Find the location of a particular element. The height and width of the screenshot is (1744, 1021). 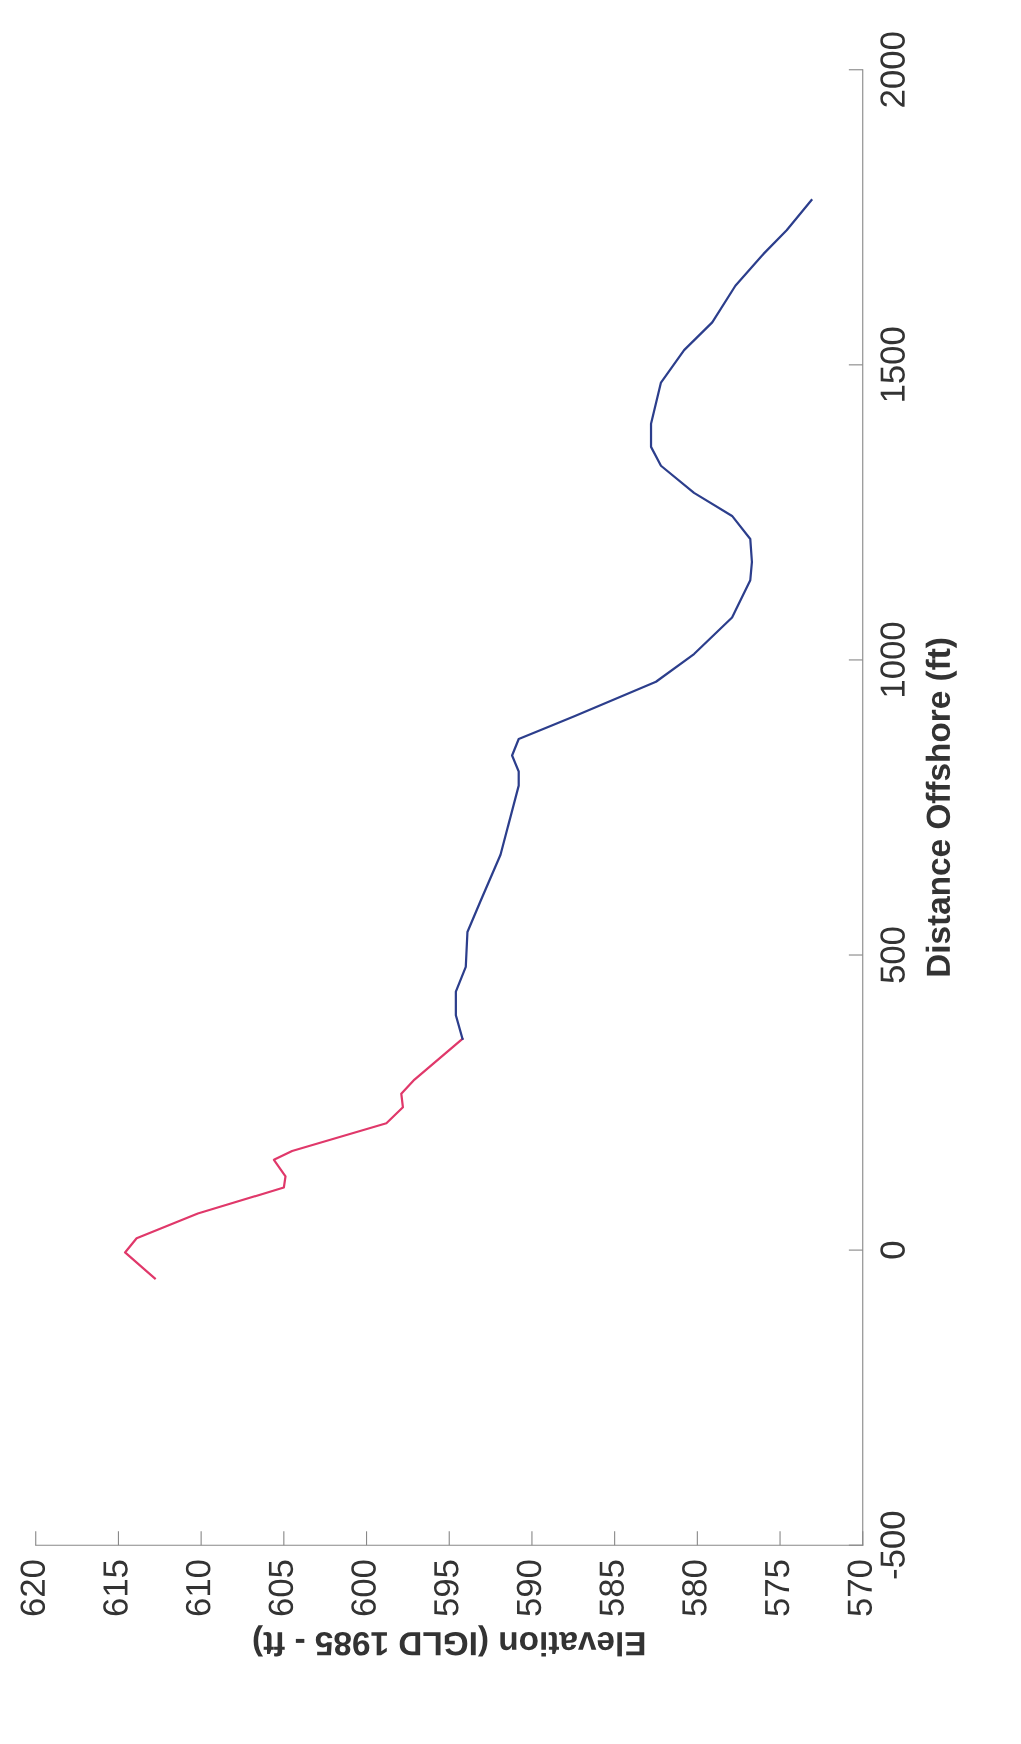

y-tick-label: 1500 is located at coordinates (892, 364).